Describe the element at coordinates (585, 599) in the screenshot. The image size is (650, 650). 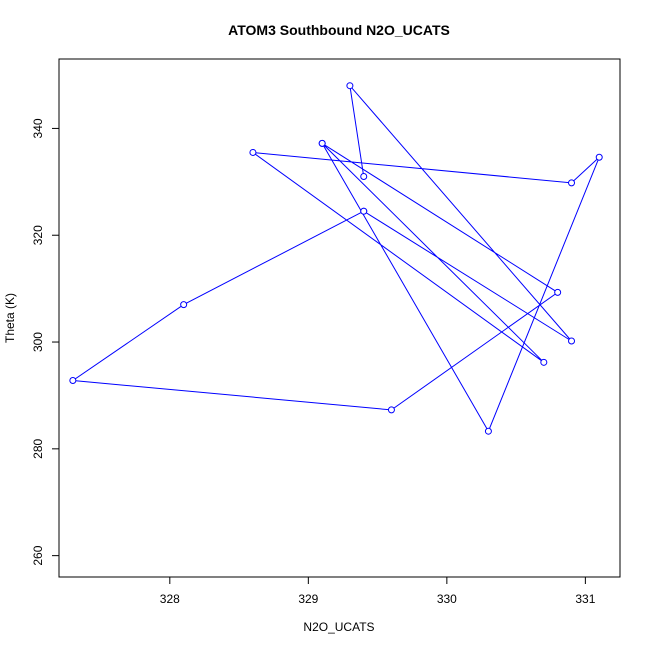
I see `x-tick-label: 331` at that location.